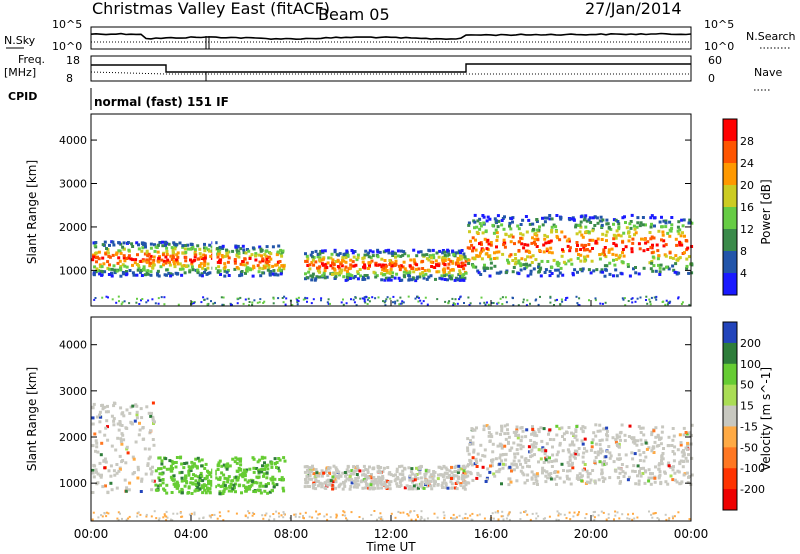  Describe the element at coordinates (73, 391) in the screenshot. I see `y-tick-label: 3000` at that location.